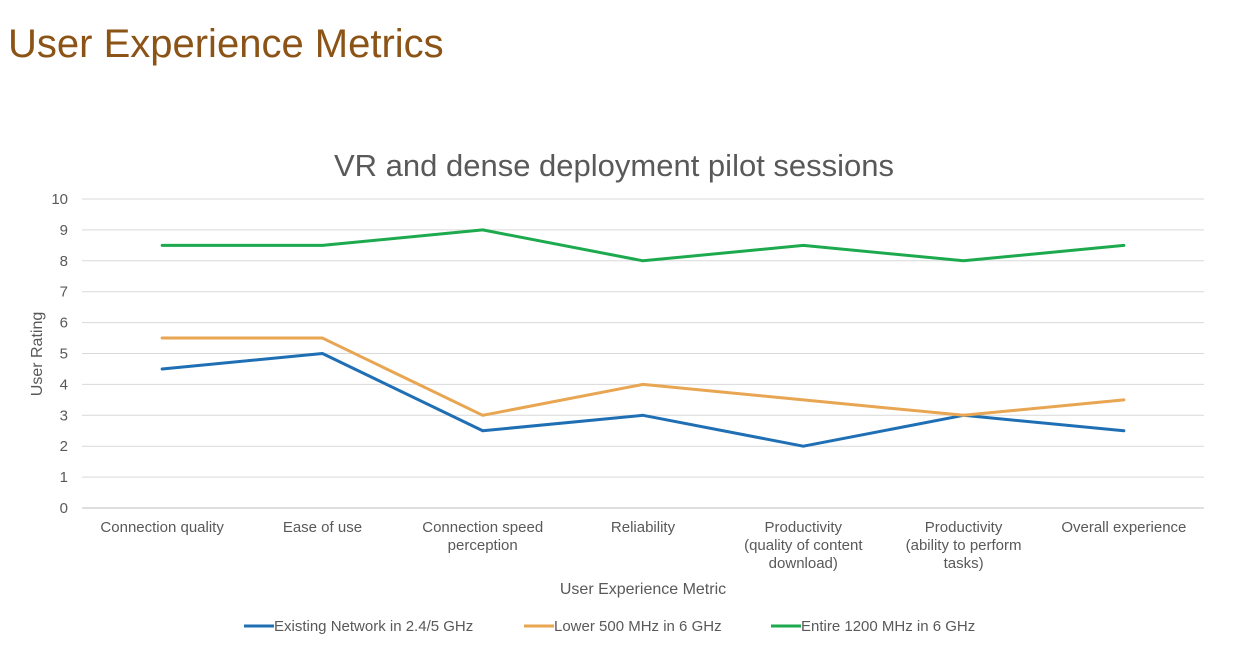 Image resolution: width=1256 pixels, height=659 pixels. Describe the element at coordinates (64, 323) in the screenshot. I see `y-tick-label: 6` at that location.